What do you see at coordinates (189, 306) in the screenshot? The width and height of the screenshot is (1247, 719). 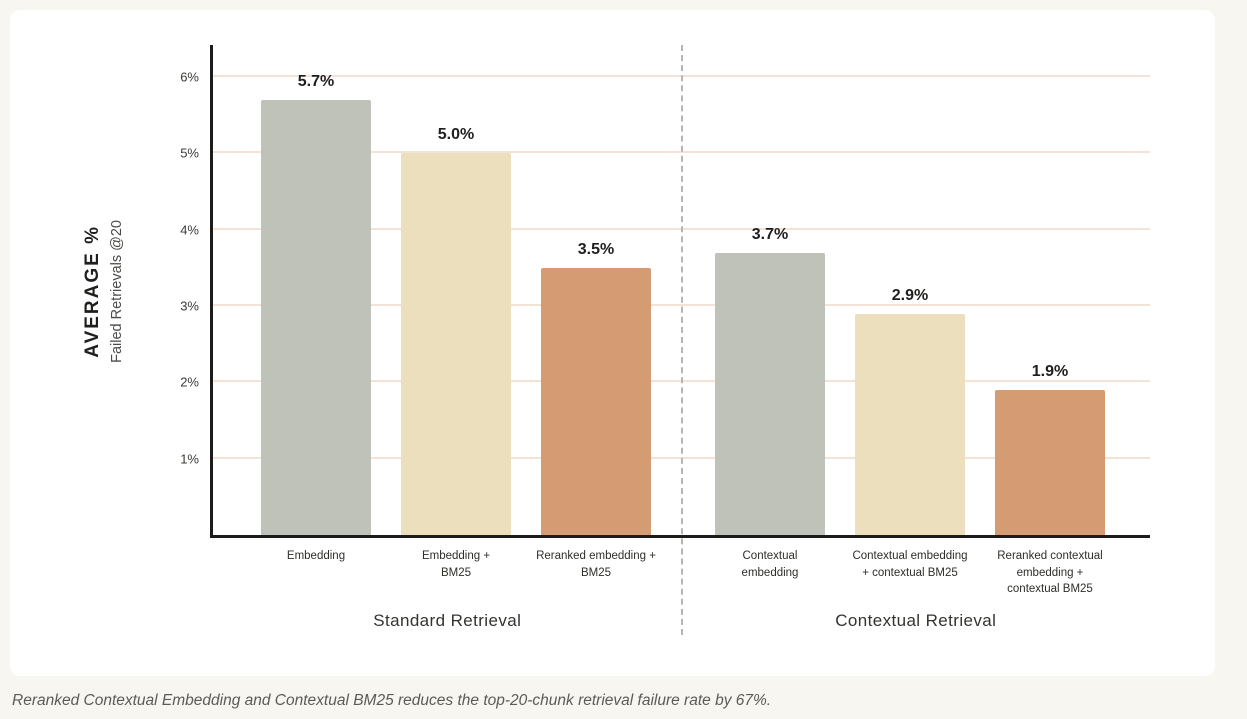 I see `y-tick-label: 3%` at bounding box center [189, 306].